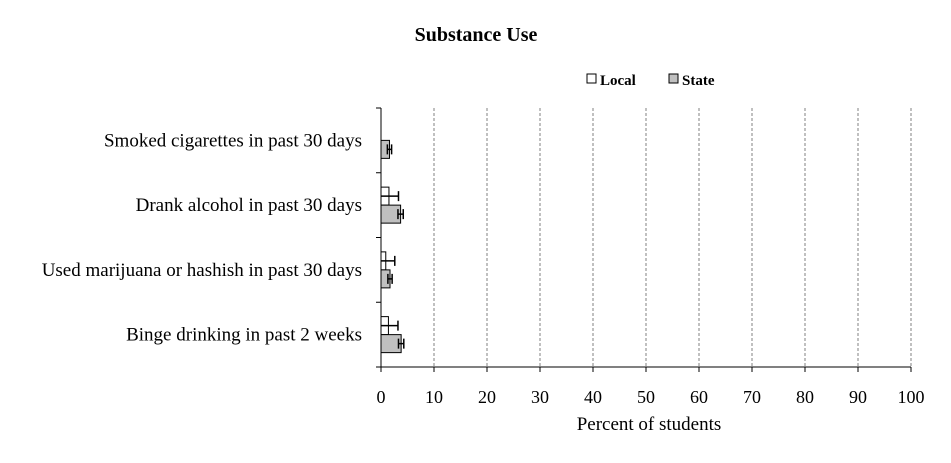  I want to click on legend-swatch-state, so click(673, 78).